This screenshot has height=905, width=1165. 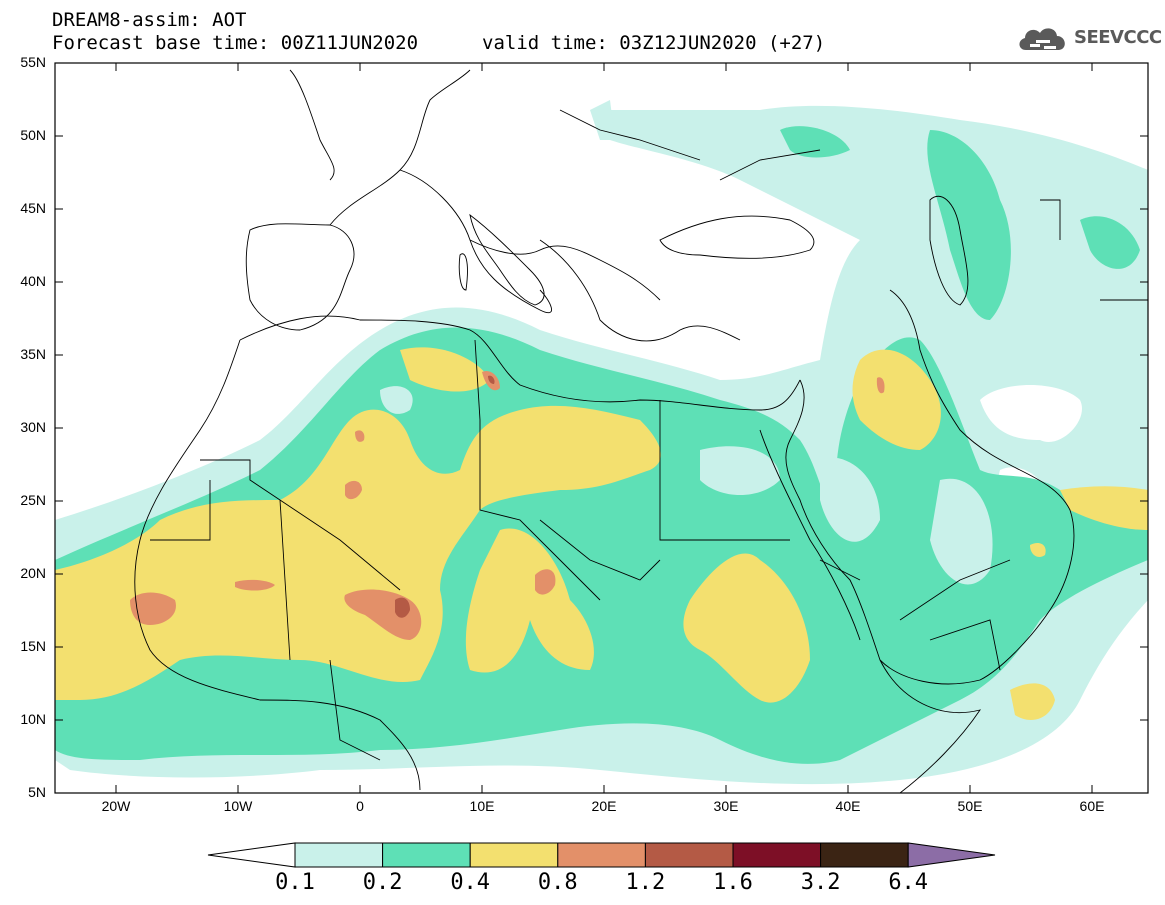 I want to click on lon-tick-label: 50E, so click(x=970, y=806).